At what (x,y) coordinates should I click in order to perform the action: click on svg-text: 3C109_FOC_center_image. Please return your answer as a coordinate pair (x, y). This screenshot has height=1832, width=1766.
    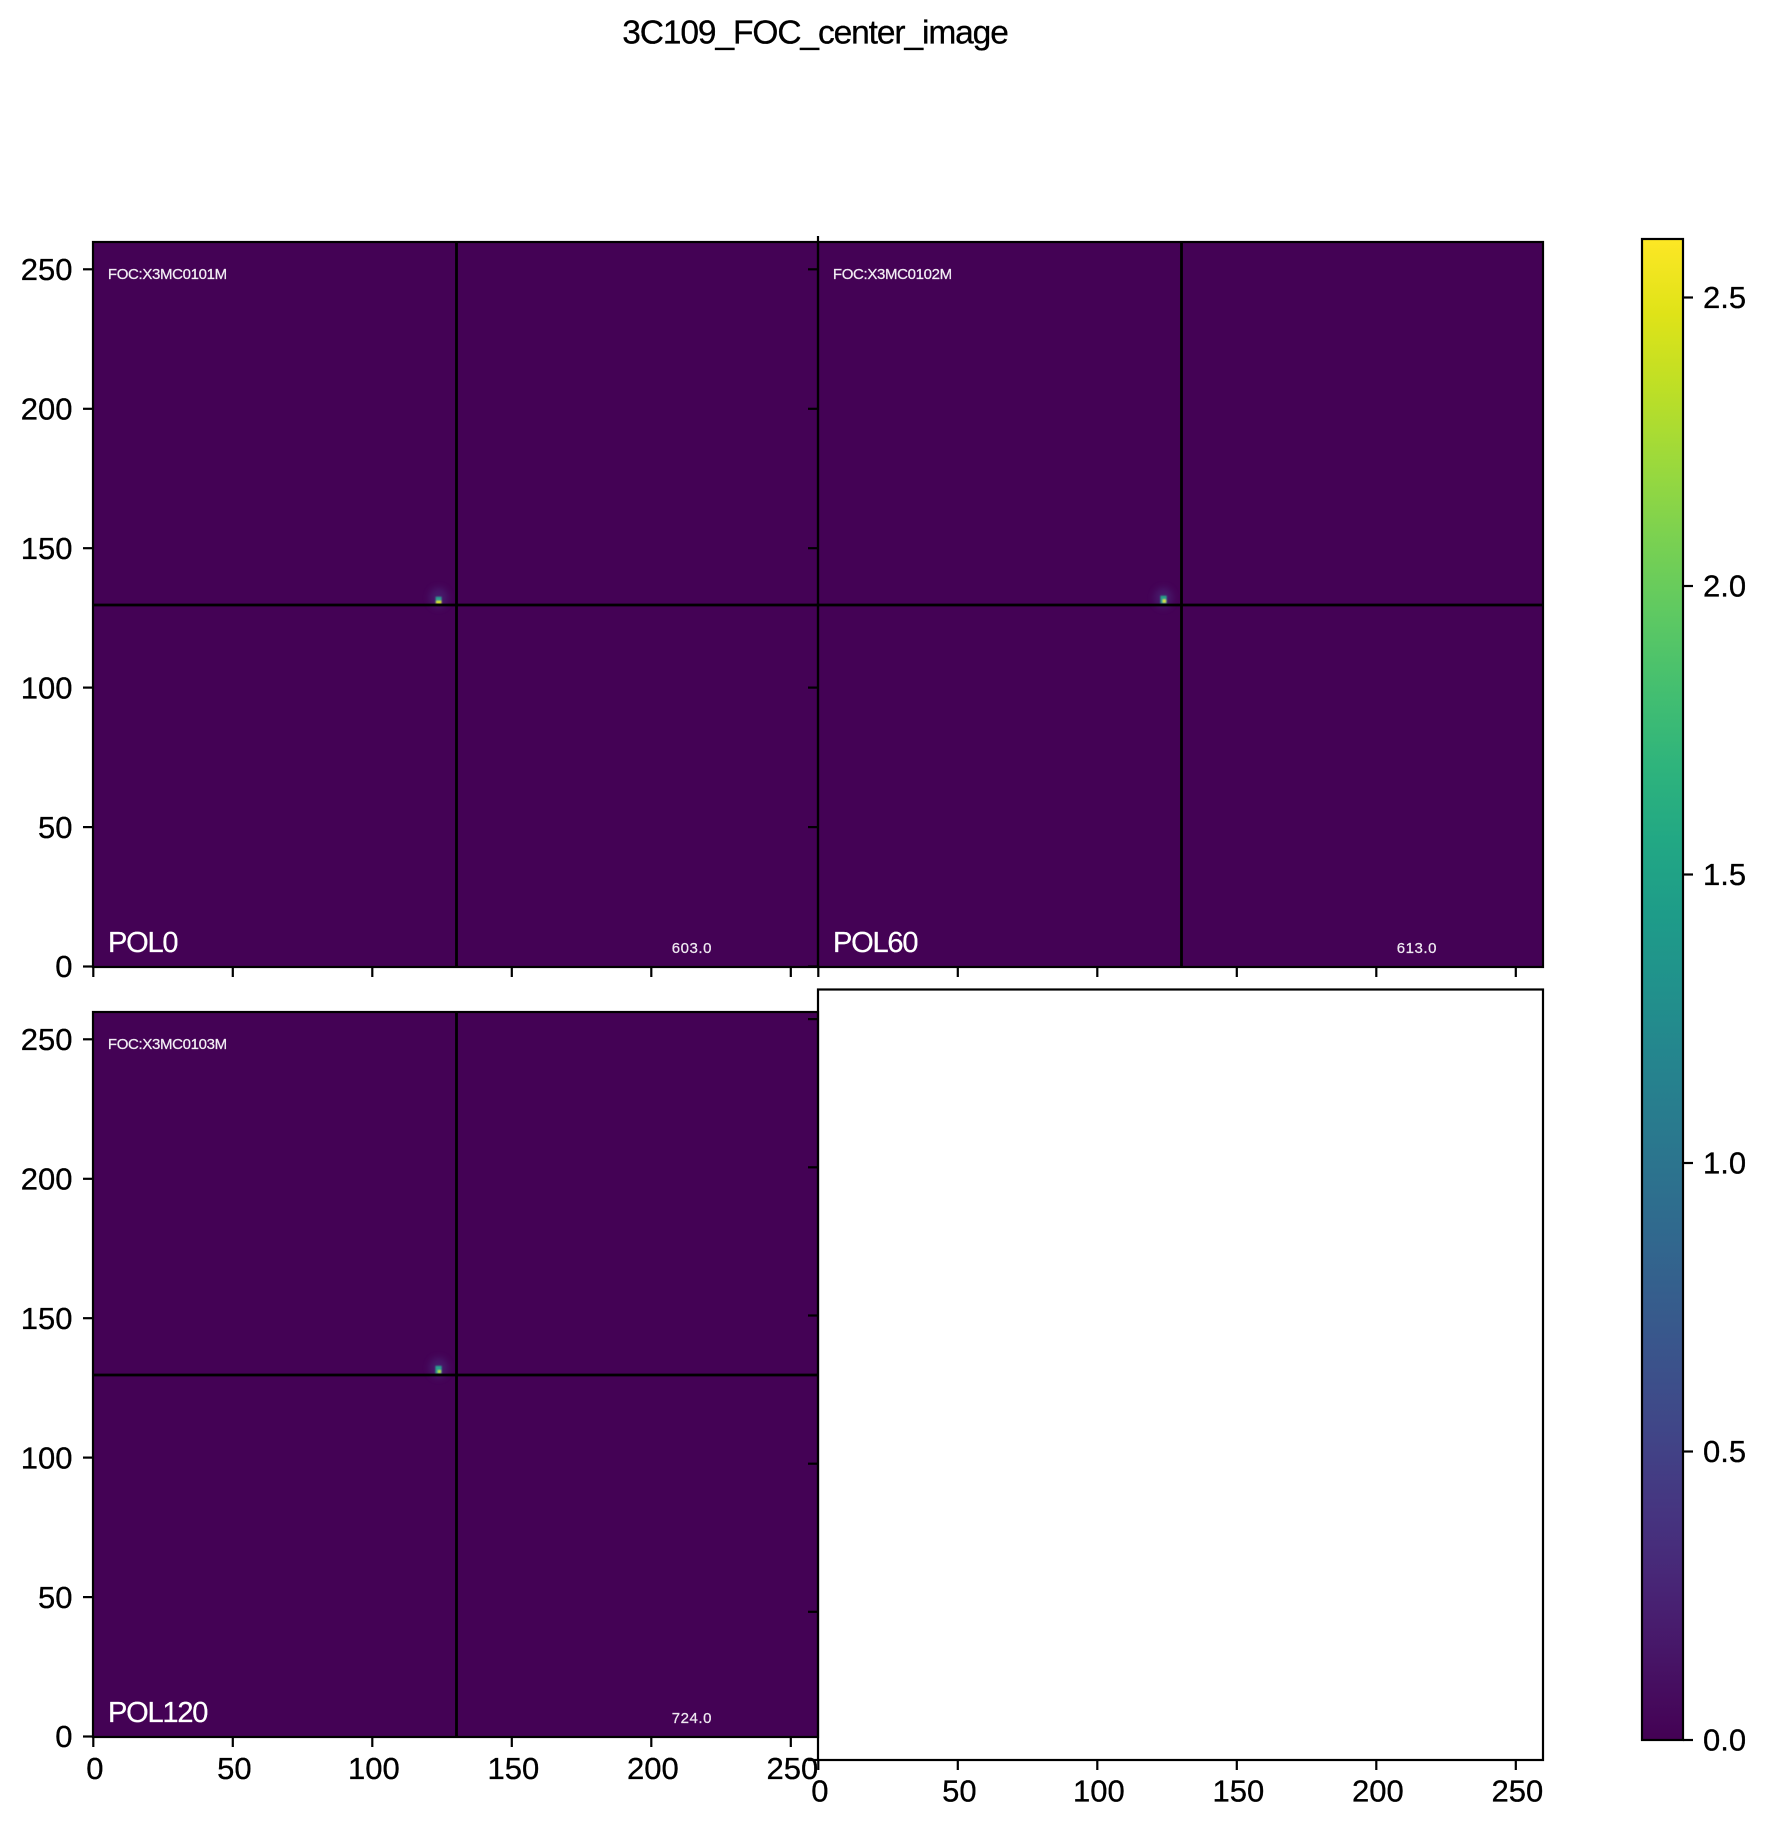
    Looking at the image, I should click on (815, 33).